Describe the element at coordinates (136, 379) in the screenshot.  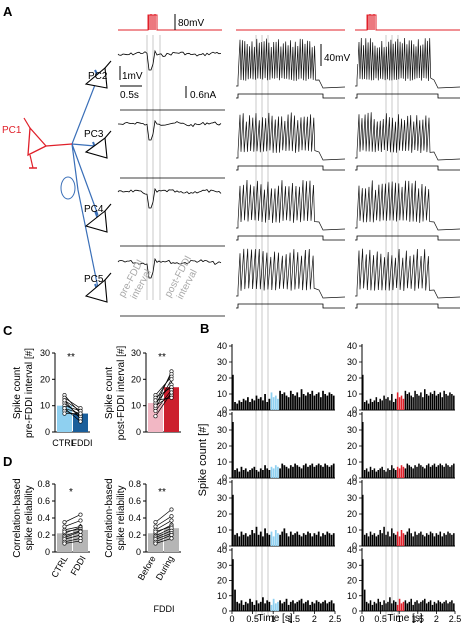
I see `c-right-ytick-20: 20` at that location.